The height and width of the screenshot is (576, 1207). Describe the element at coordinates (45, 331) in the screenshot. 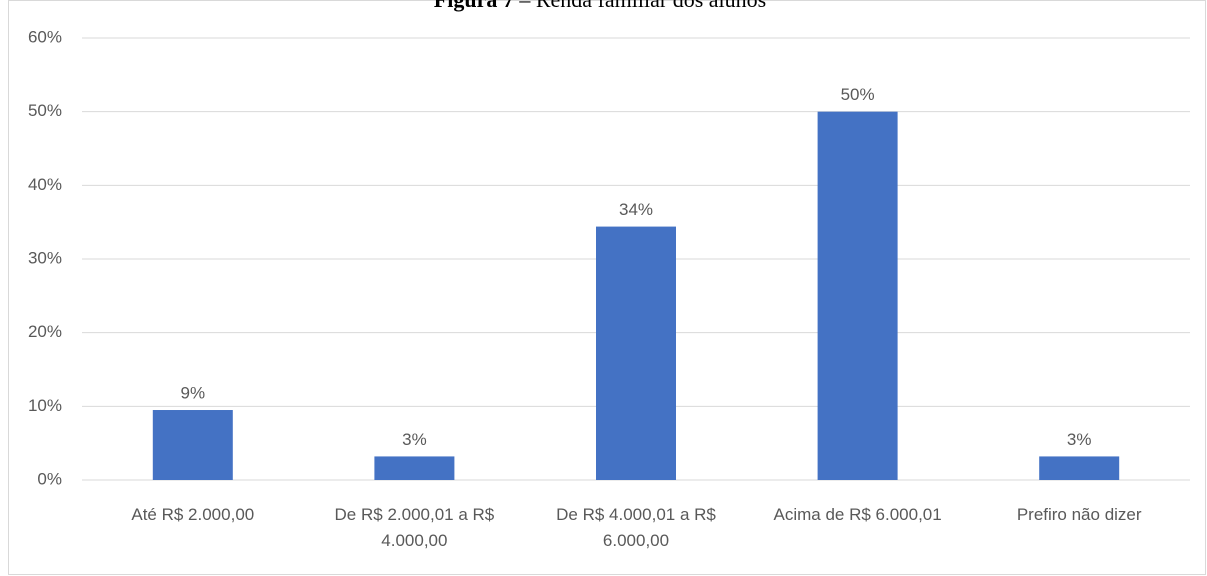

I see `y-tick-label: 20%` at that location.